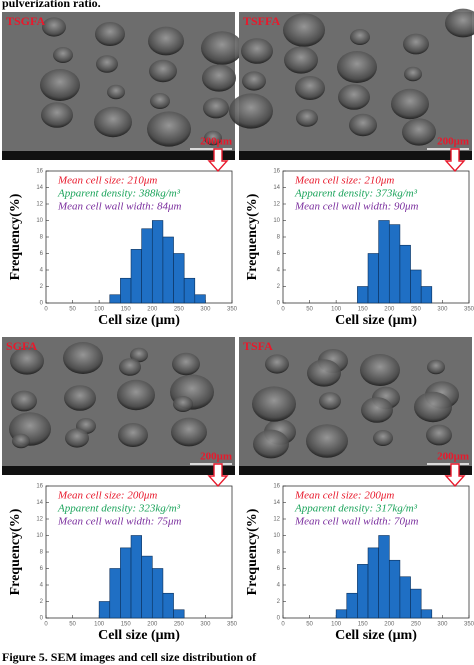 The height and width of the screenshot is (665, 474). I want to click on annotation: Mean cell wall width: 70μm, so click(356, 522).